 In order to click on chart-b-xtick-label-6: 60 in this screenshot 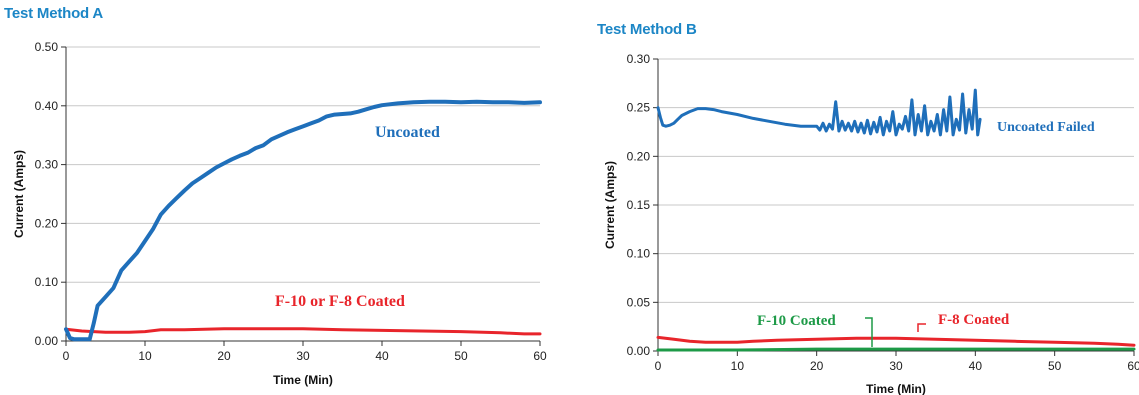, I will do `click(1133, 366)`.